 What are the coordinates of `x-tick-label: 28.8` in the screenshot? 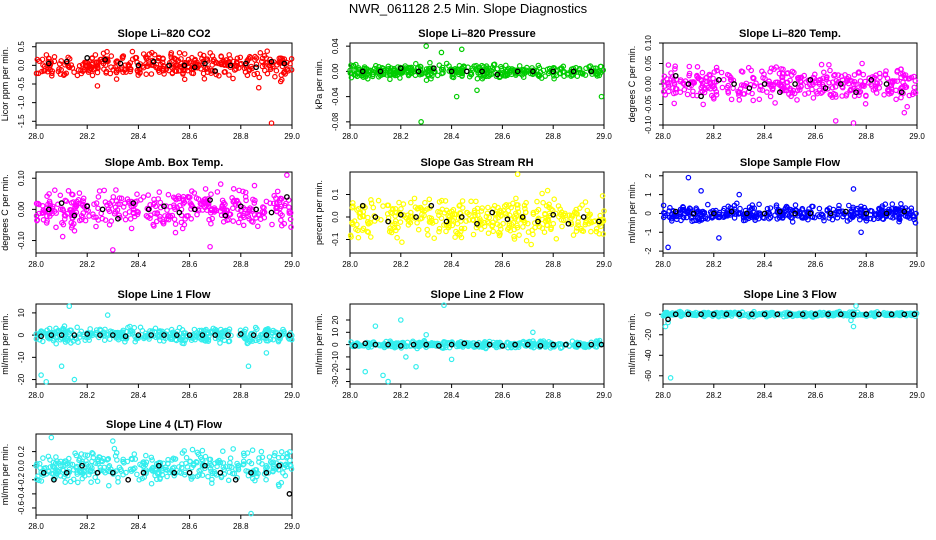 It's located at (553, 264).